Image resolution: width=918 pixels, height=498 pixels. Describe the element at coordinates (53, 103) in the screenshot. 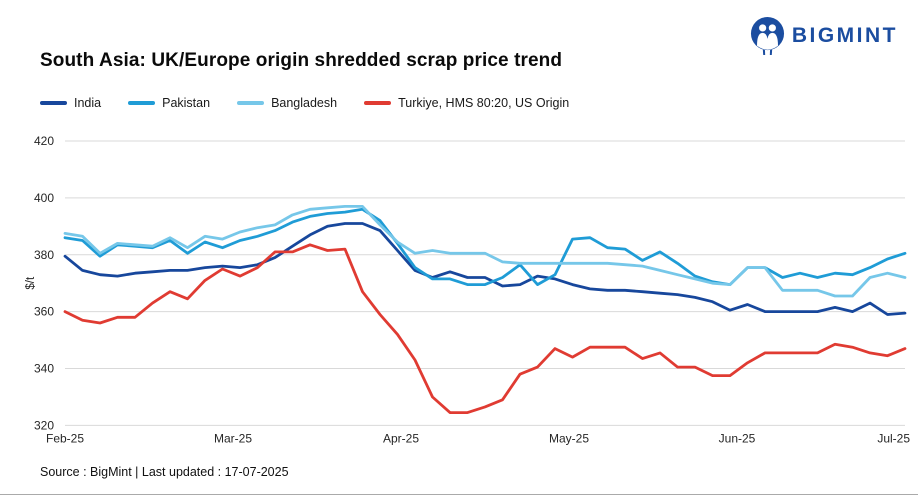

I see `india-line-swatch` at that location.